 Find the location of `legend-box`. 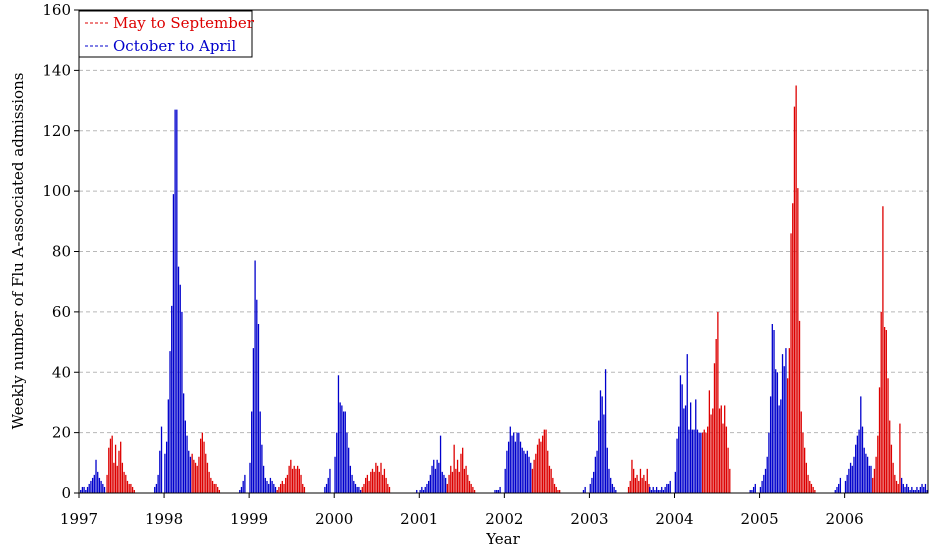

legend-box is located at coordinates (165, 34).